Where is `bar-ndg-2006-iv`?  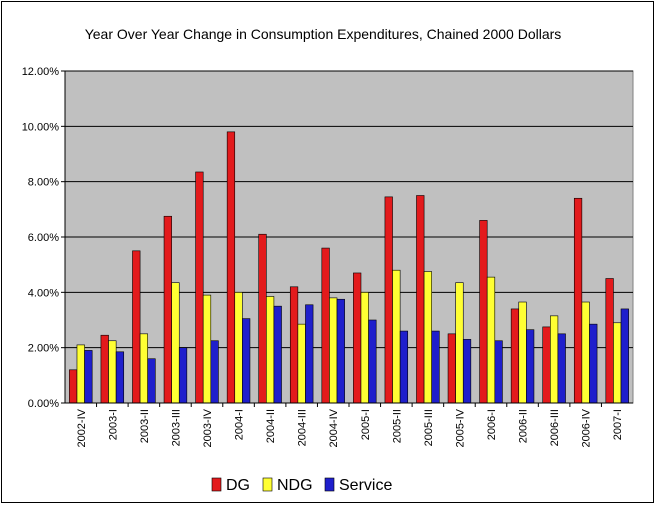 bar-ndg-2006-iv is located at coordinates (585, 352).